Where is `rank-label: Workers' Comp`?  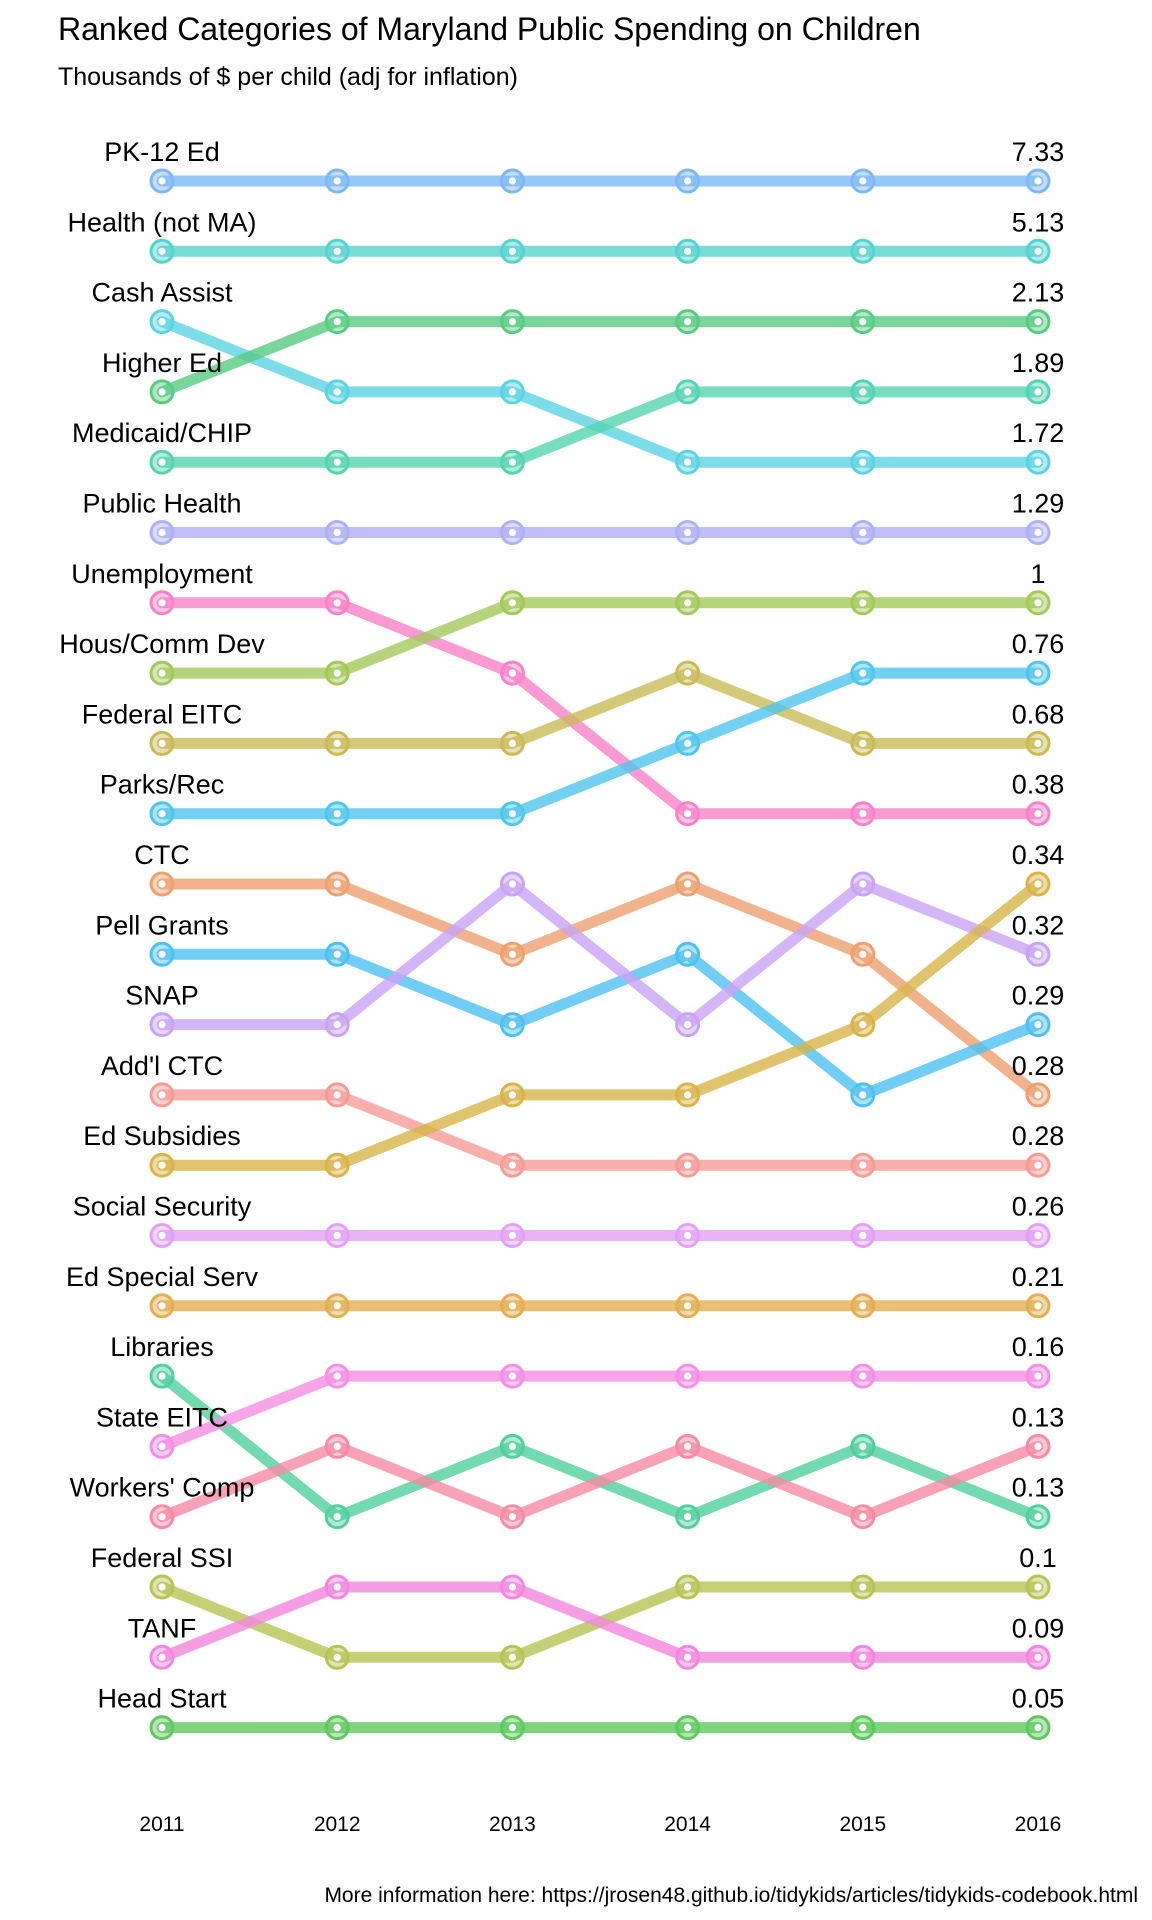
rank-label: Workers' Comp is located at coordinates (162, 1488).